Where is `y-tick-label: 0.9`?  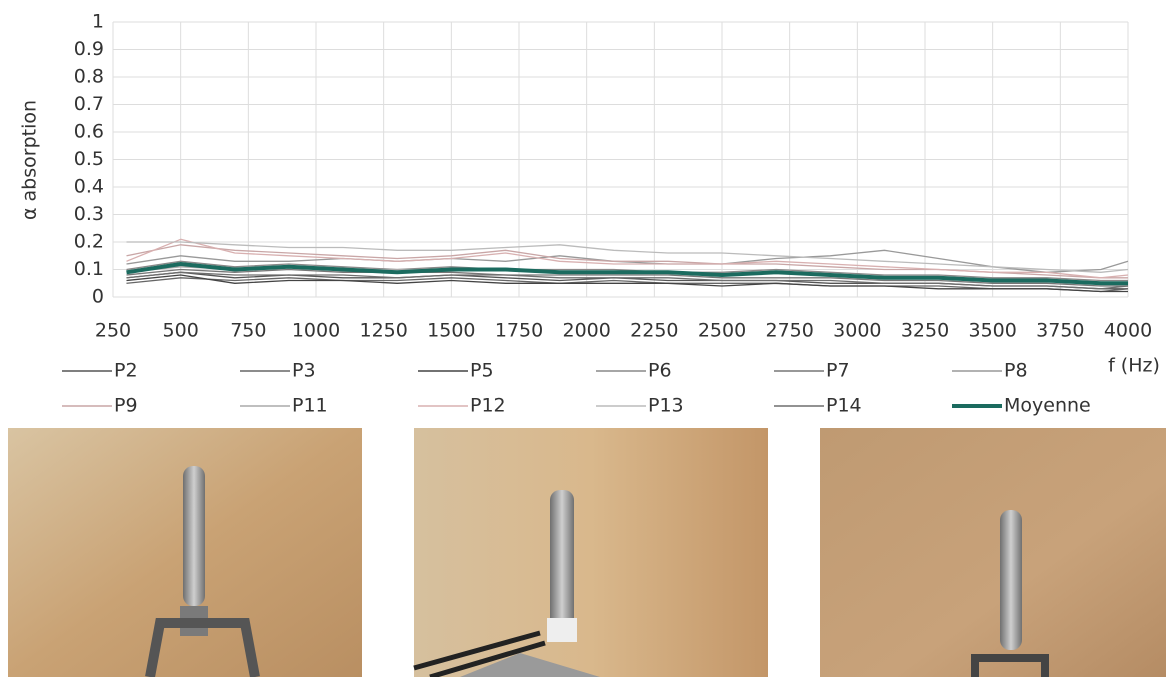
y-tick-label: 0.9 is located at coordinates (89, 49).